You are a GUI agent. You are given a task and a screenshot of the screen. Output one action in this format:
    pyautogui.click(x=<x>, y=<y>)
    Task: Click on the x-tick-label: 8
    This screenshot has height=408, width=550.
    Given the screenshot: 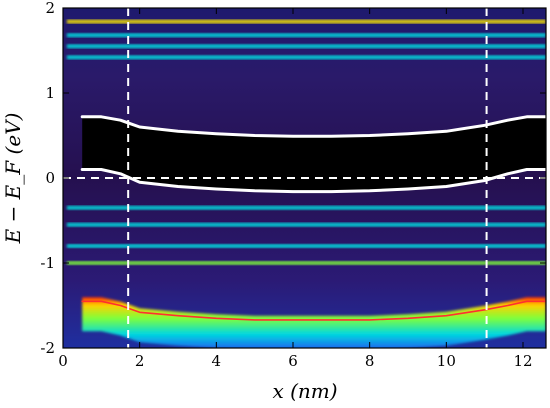 What is the action you would take?
    pyautogui.click(x=370, y=361)
    